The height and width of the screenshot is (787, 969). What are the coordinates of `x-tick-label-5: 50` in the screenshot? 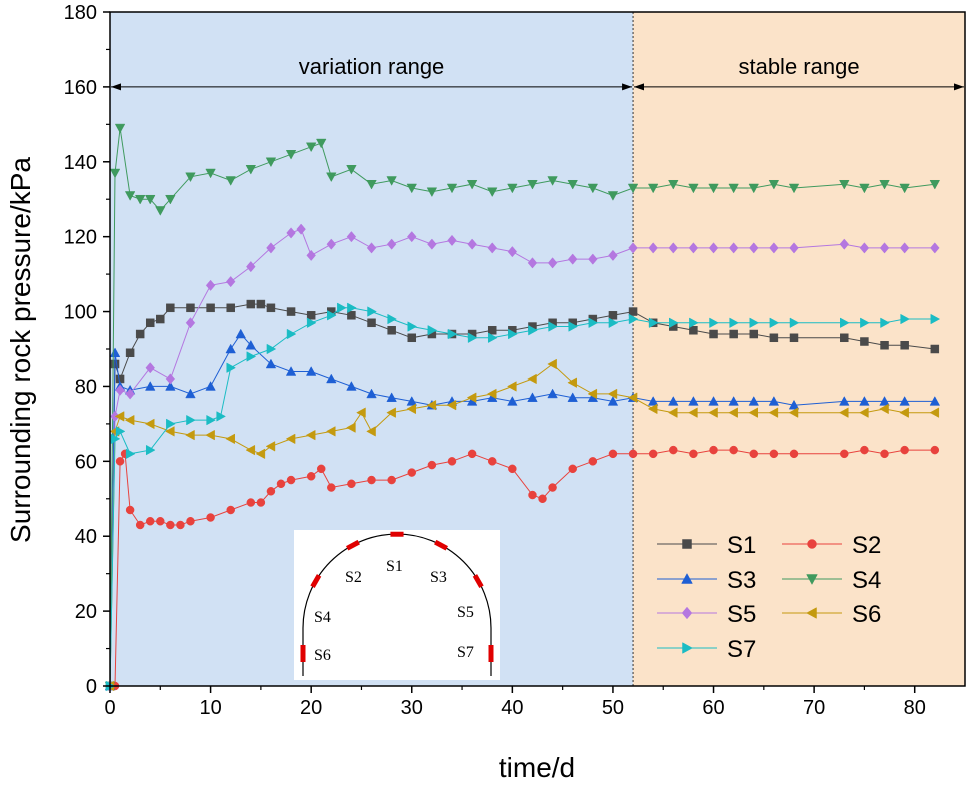 It's located at (613, 708).